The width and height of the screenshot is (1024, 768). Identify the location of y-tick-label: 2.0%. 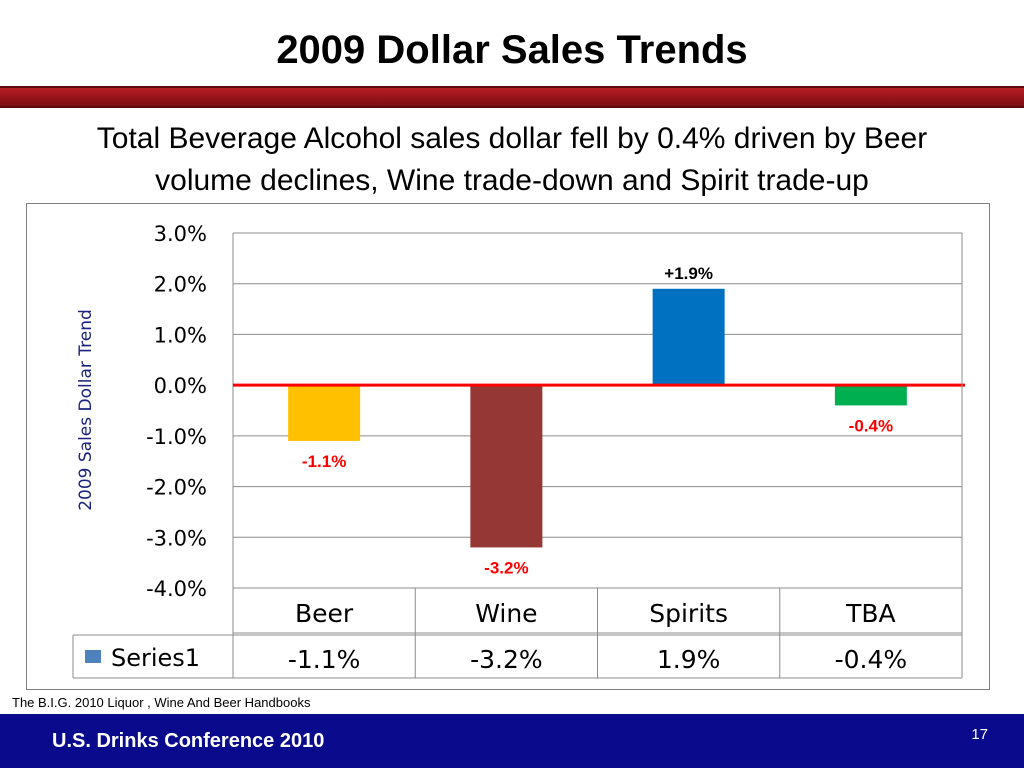
(180, 285).